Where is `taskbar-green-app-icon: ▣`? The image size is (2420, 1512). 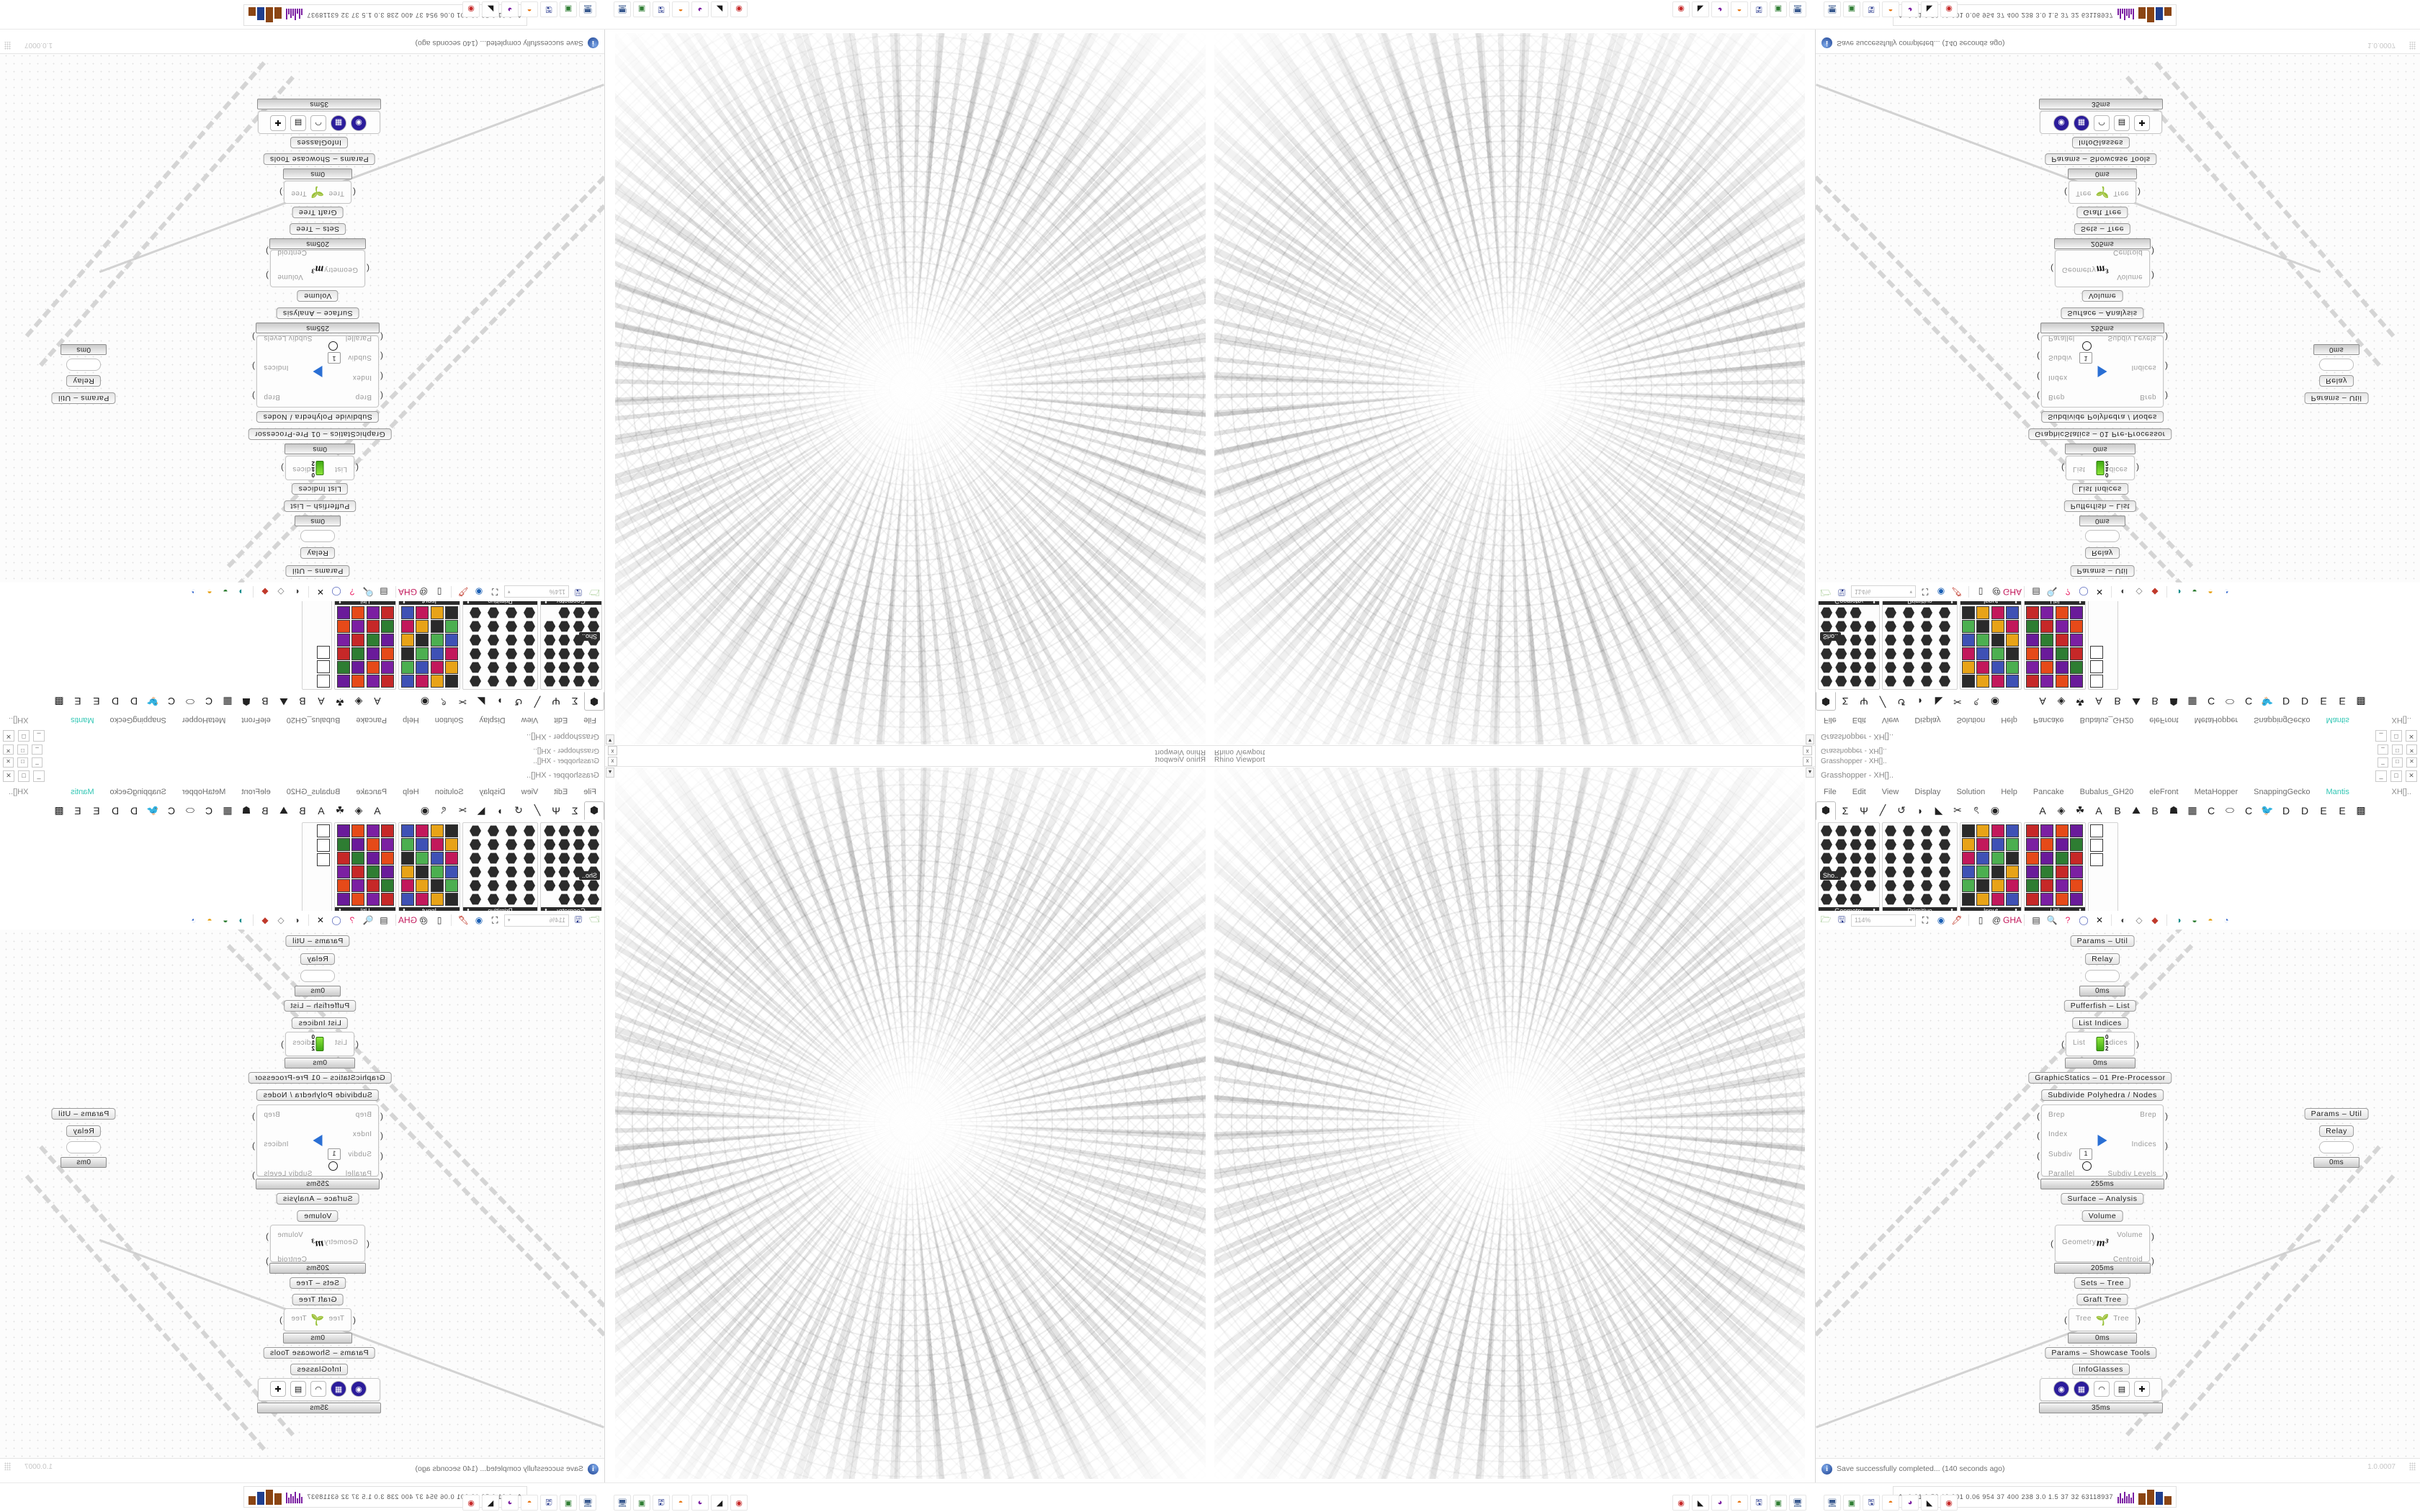 taskbar-green-app-icon: ▣ is located at coordinates (1852, 9).